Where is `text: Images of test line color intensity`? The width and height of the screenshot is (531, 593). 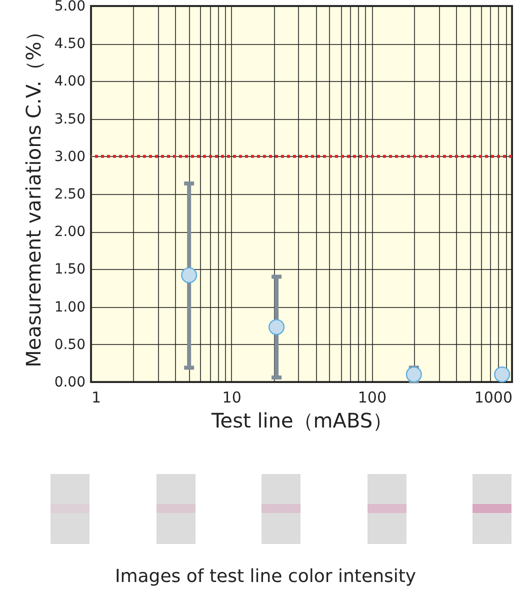 text: Images of test line color intensity is located at coordinates (266, 576).